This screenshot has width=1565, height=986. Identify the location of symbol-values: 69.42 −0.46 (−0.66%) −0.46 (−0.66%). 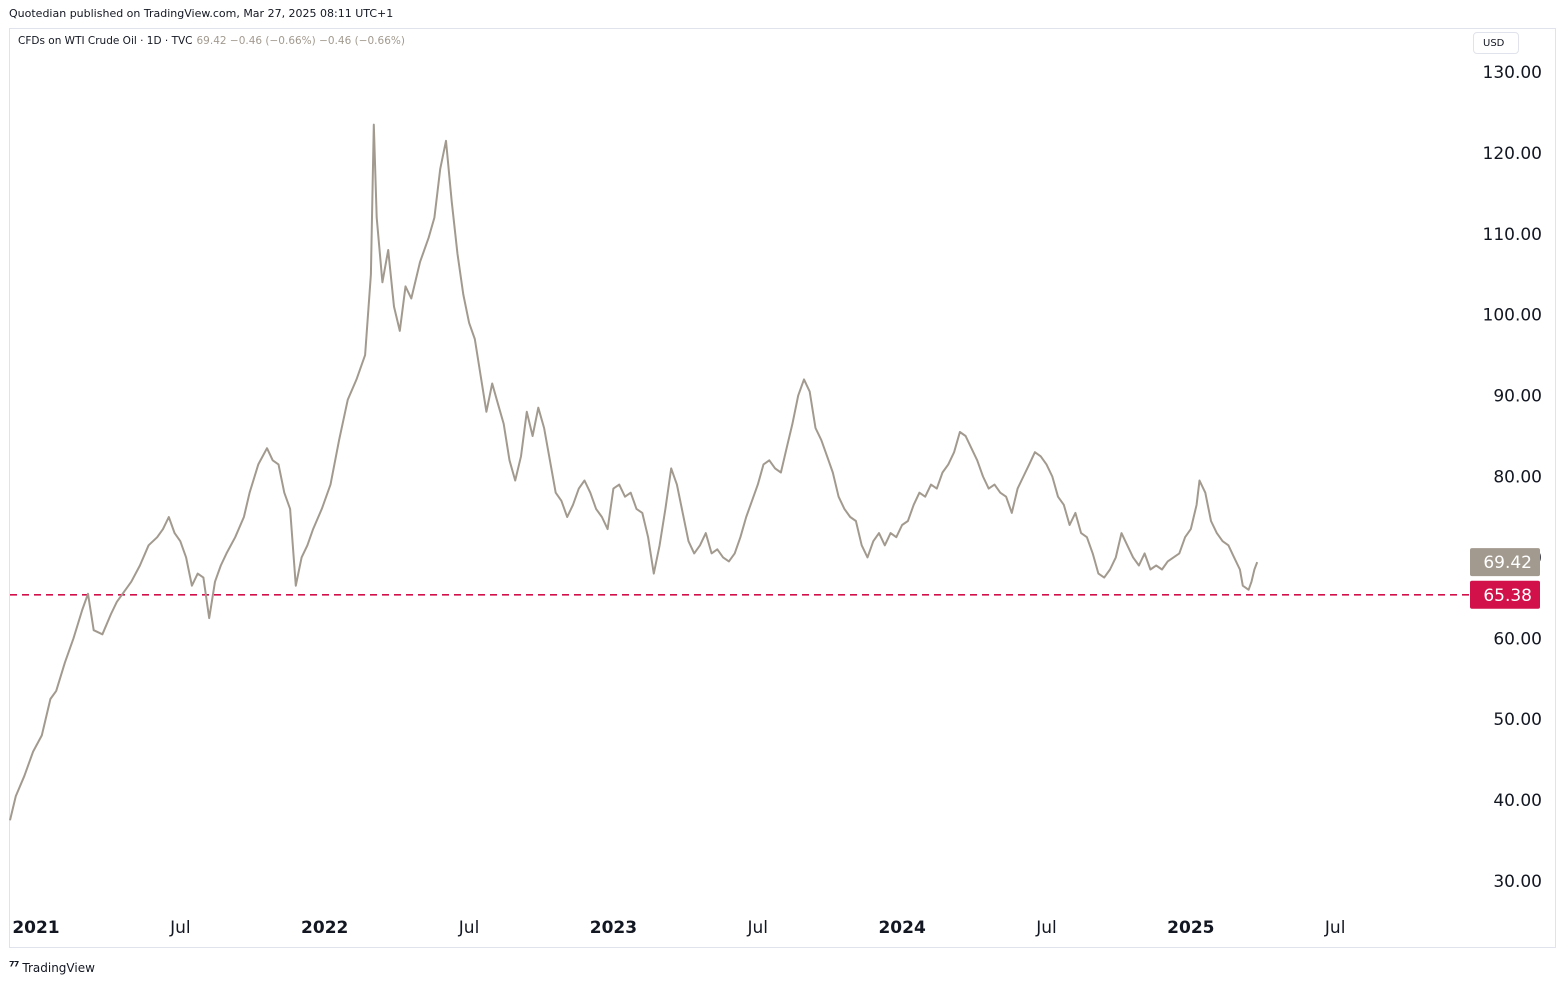
(300, 41).